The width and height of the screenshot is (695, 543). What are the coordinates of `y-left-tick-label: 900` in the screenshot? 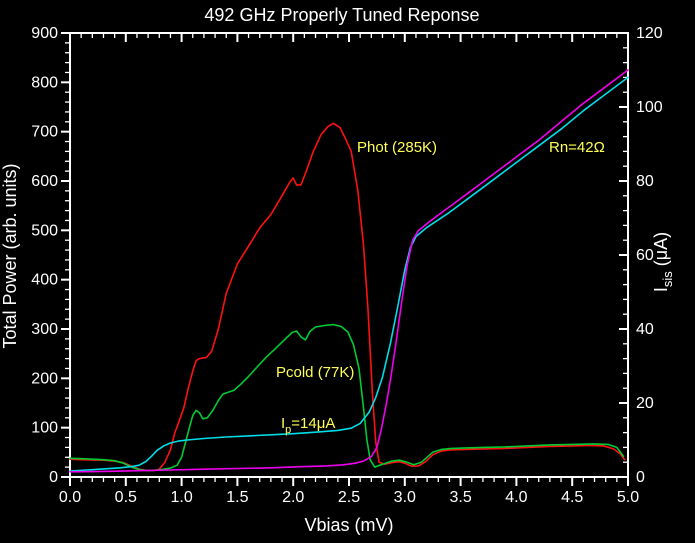 It's located at (44, 33).